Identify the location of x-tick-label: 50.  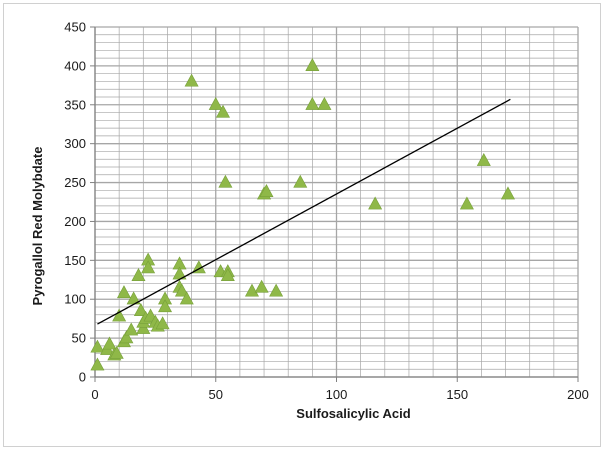
(216, 394).